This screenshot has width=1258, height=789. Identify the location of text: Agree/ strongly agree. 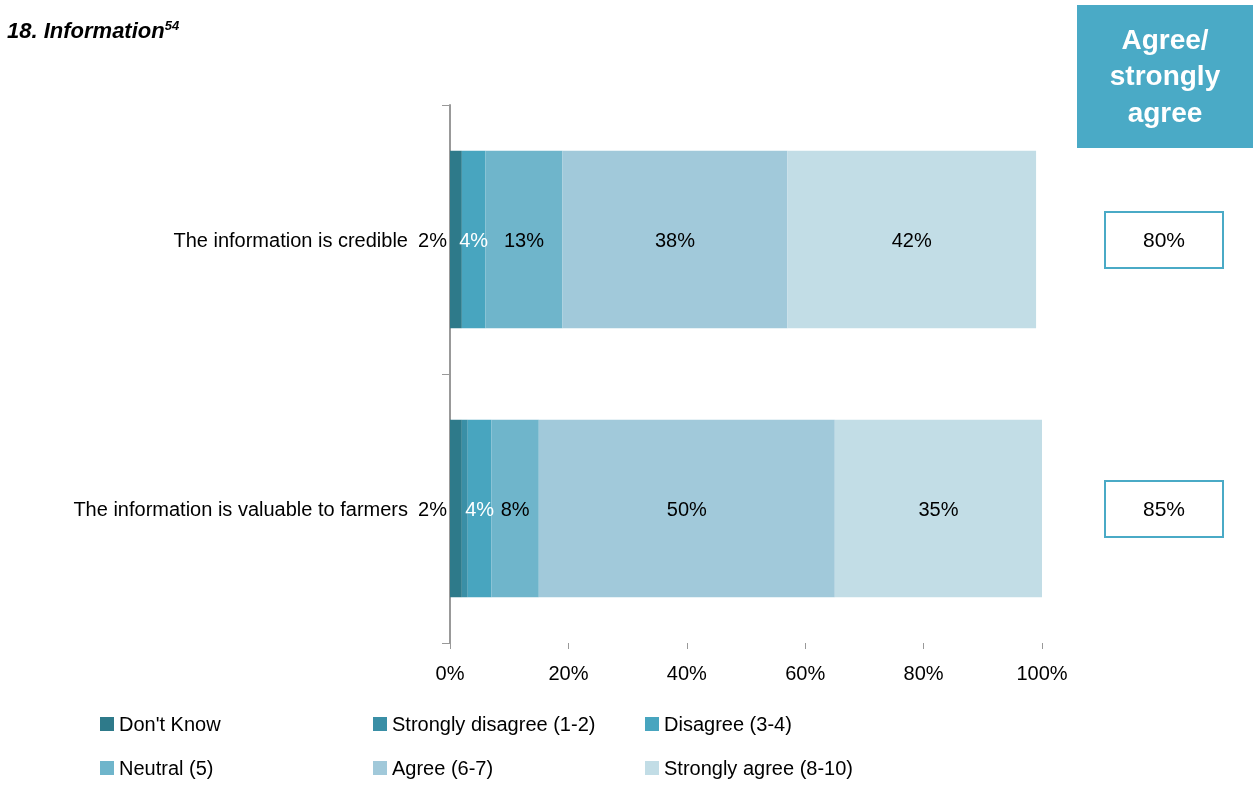
(1165, 76).